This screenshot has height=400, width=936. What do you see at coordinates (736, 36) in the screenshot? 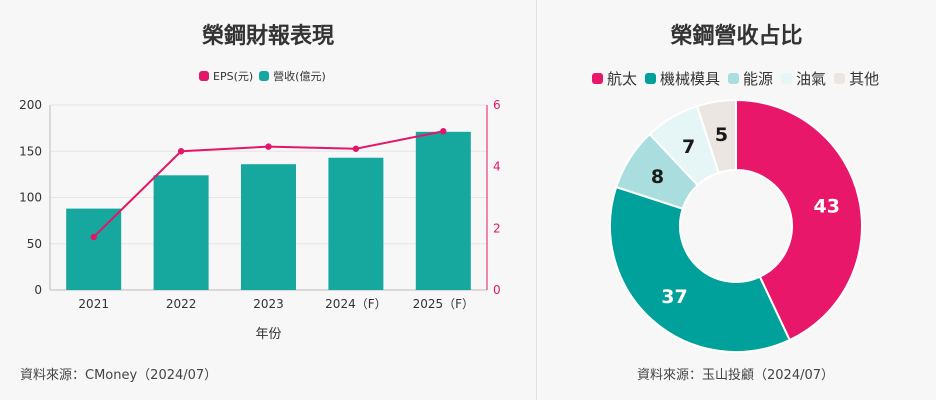
I see `chart-title-right: 榮鋼營收占比` at bounding box center [736, 36].